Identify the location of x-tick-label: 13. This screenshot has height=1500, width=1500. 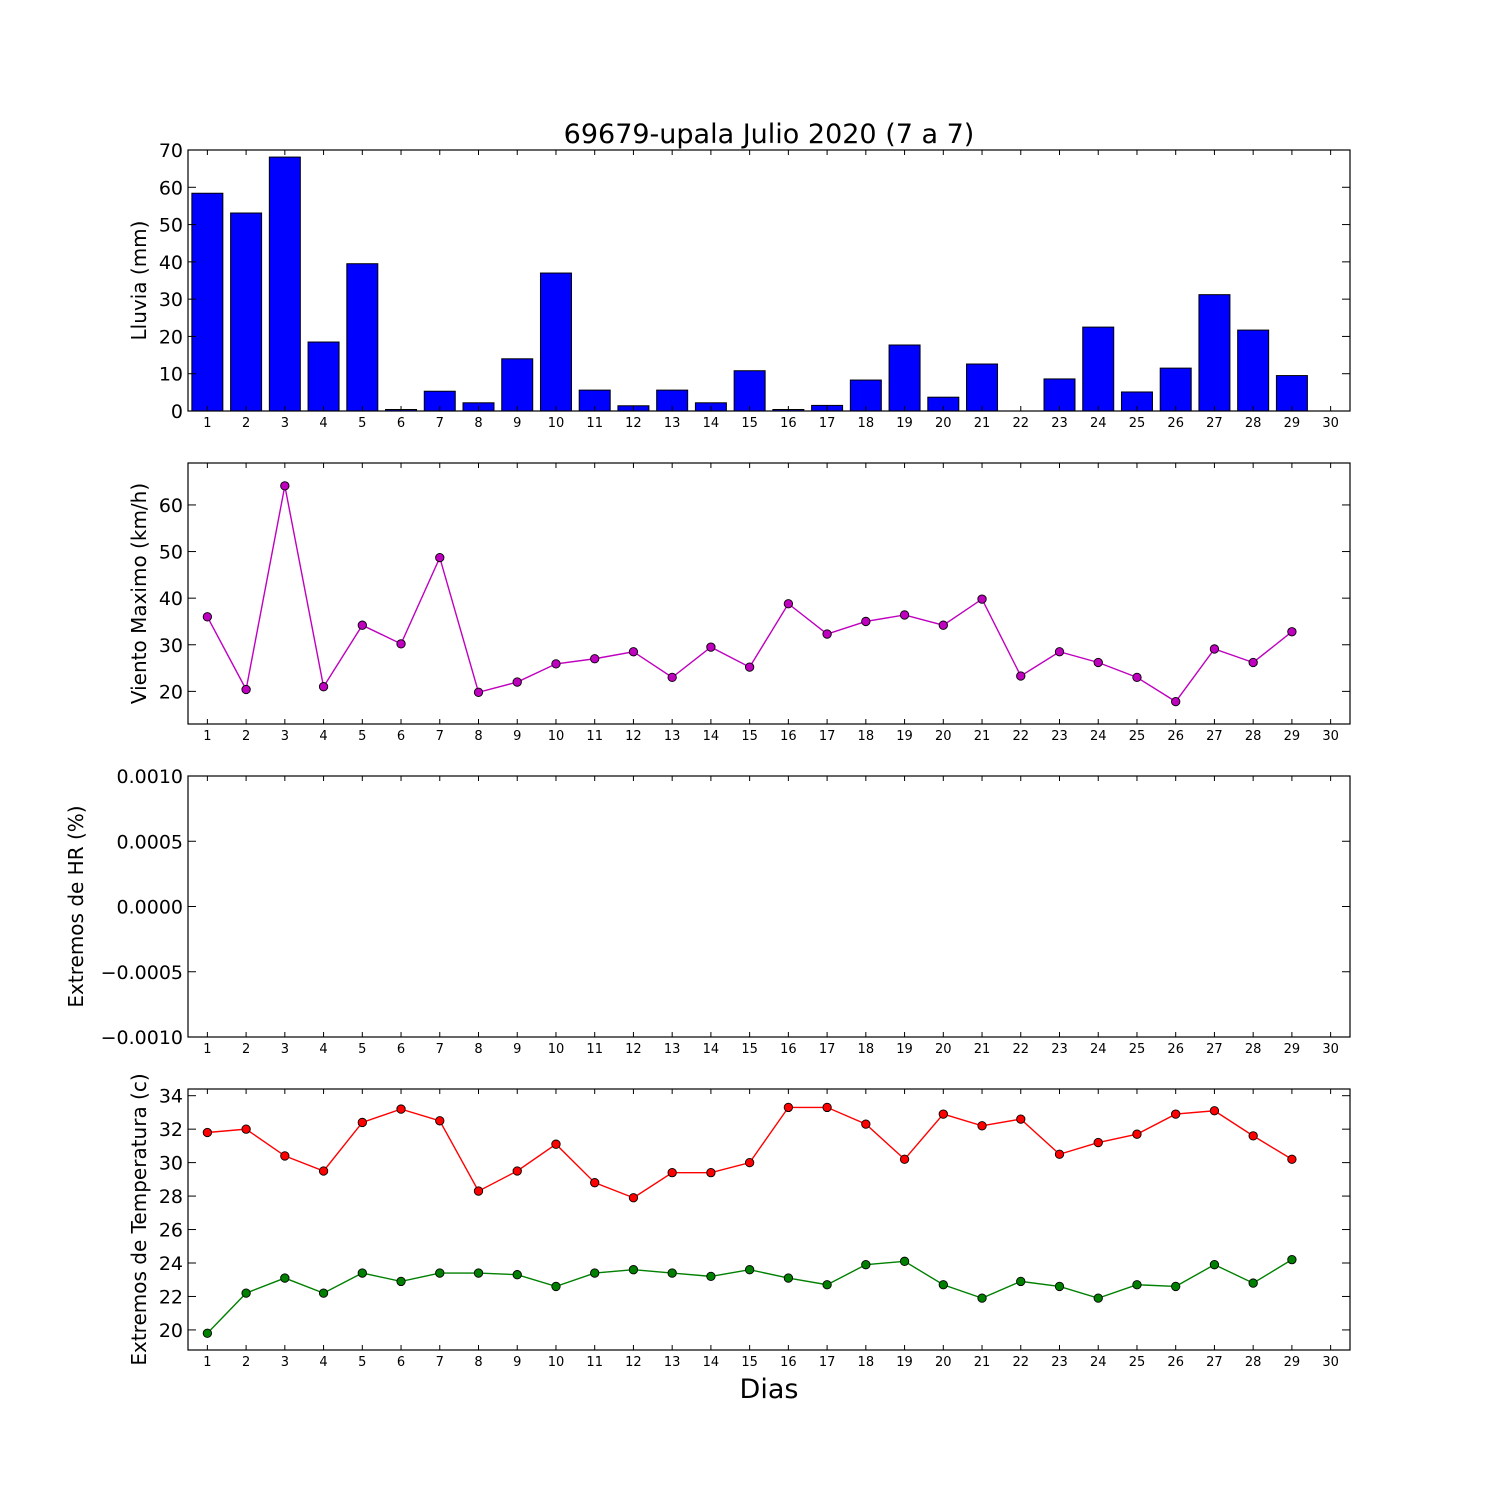
(672, 1049).